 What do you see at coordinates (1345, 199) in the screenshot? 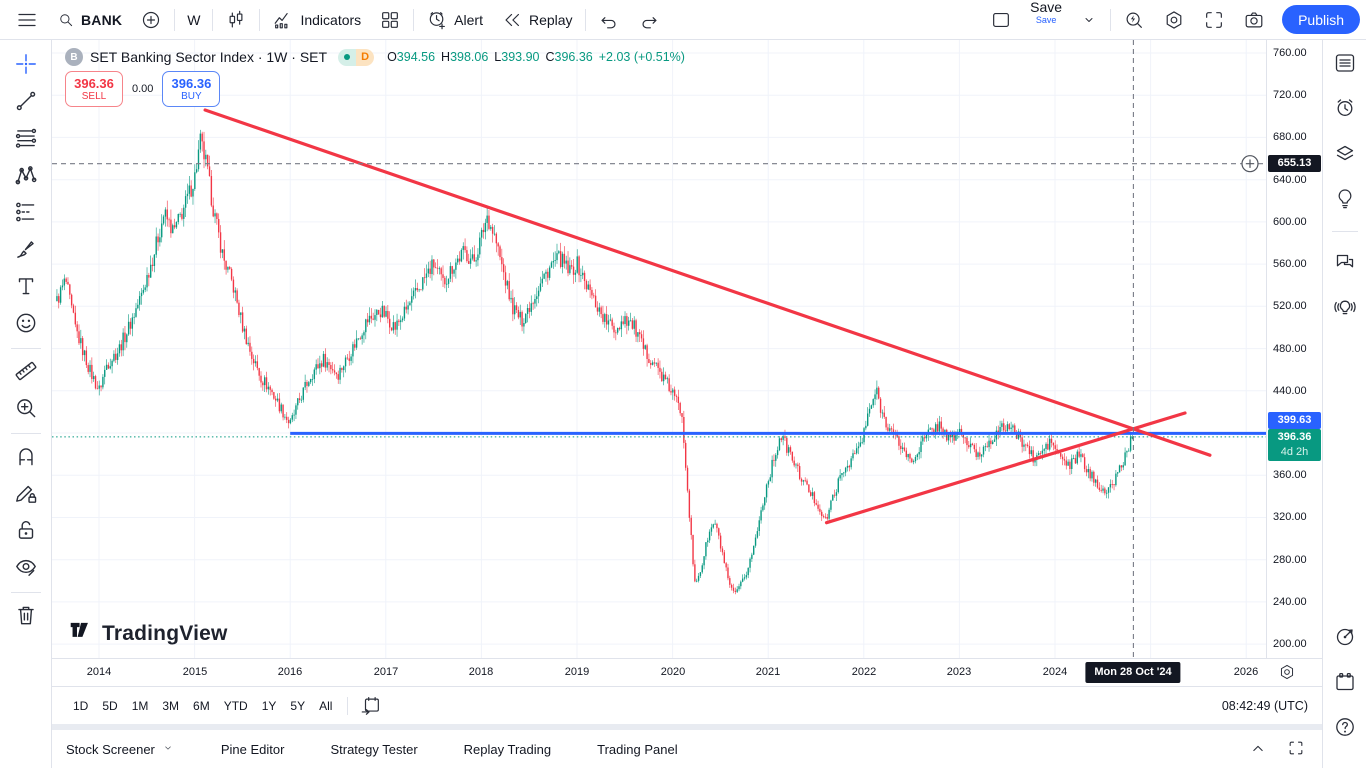
I see `ideas-sidebar-button` at bounding box center [1345, 199].